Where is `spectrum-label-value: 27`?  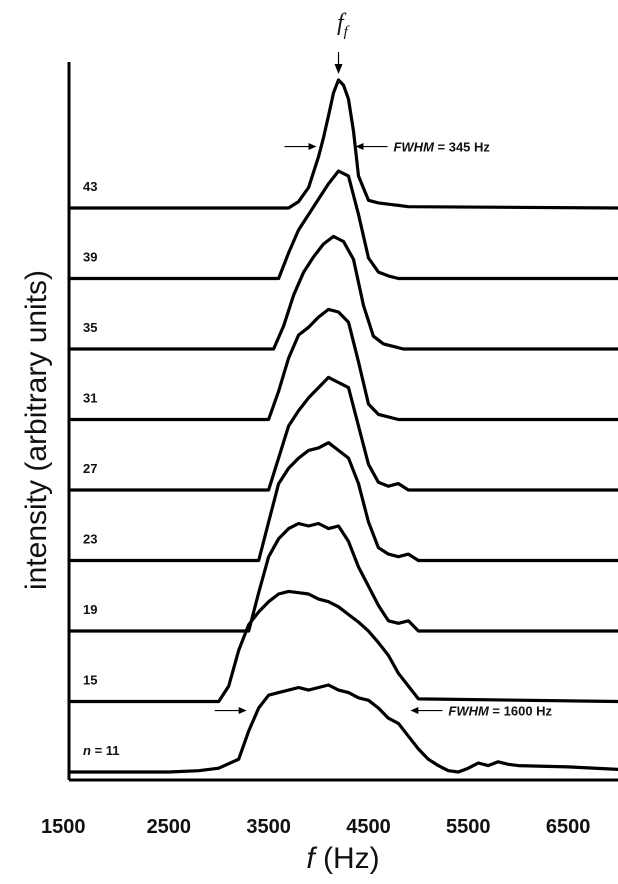
spectrum-label-value: 27 is located at coordinates (90, 468).